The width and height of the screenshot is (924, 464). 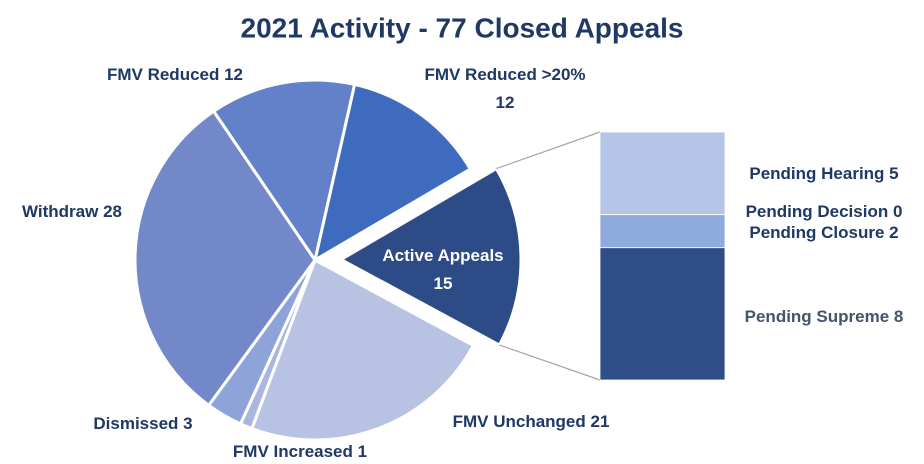 What do you see at coordinates (110, 211) in the screenshot?
I see `slice-label-value: 28` at bounding box center [110, 211].